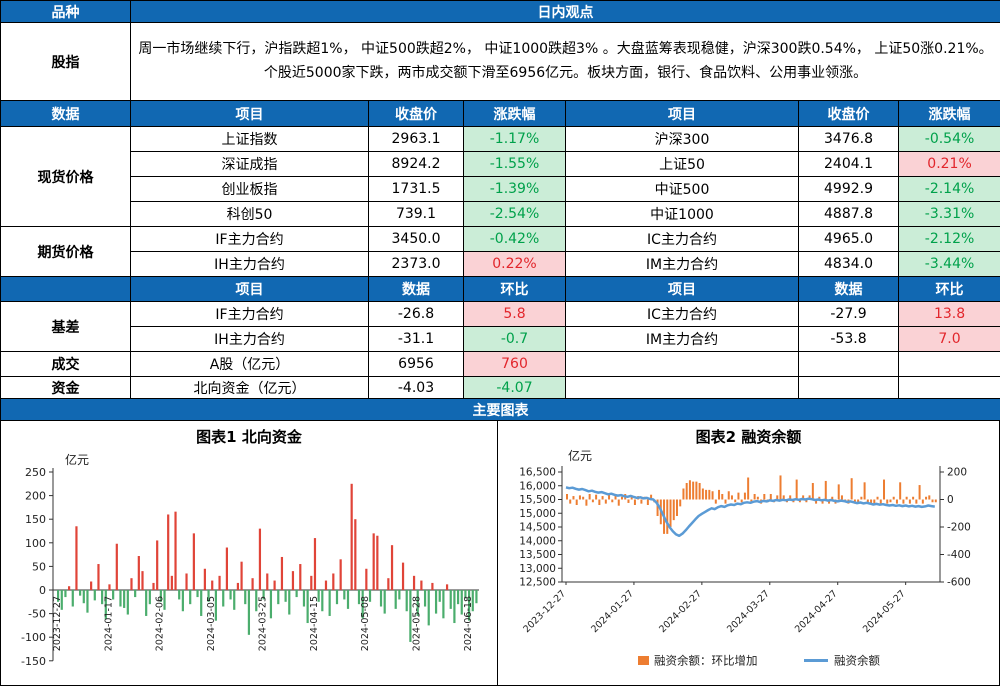 Image resolution: width=1000 pixels, height=688 pixels. Describe the element at coordinates (816, 611) in the screenshot. I see `svg-text: 2024-04-27` at that location.